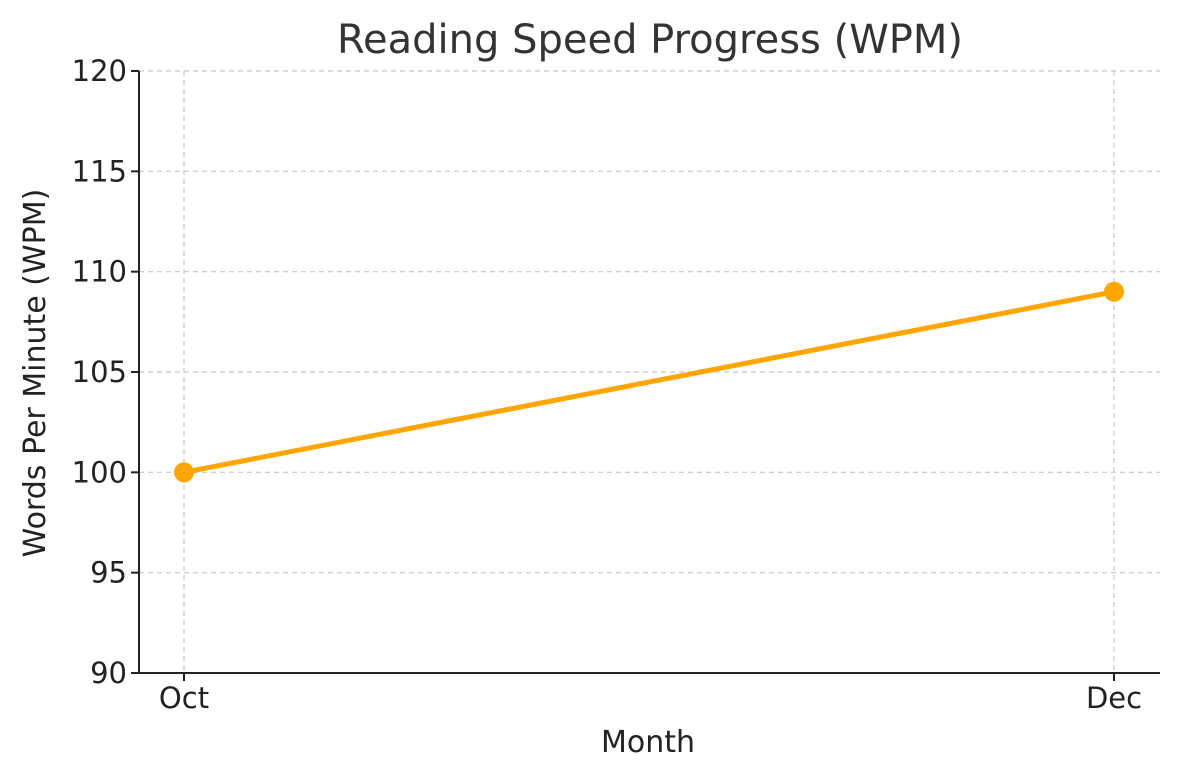 Image resolution: width=1180 pixels, height=780 pixels. Describe the element at coordinates (108, 573) in the screenshot. I see `y-tick-label: 95` at that location.